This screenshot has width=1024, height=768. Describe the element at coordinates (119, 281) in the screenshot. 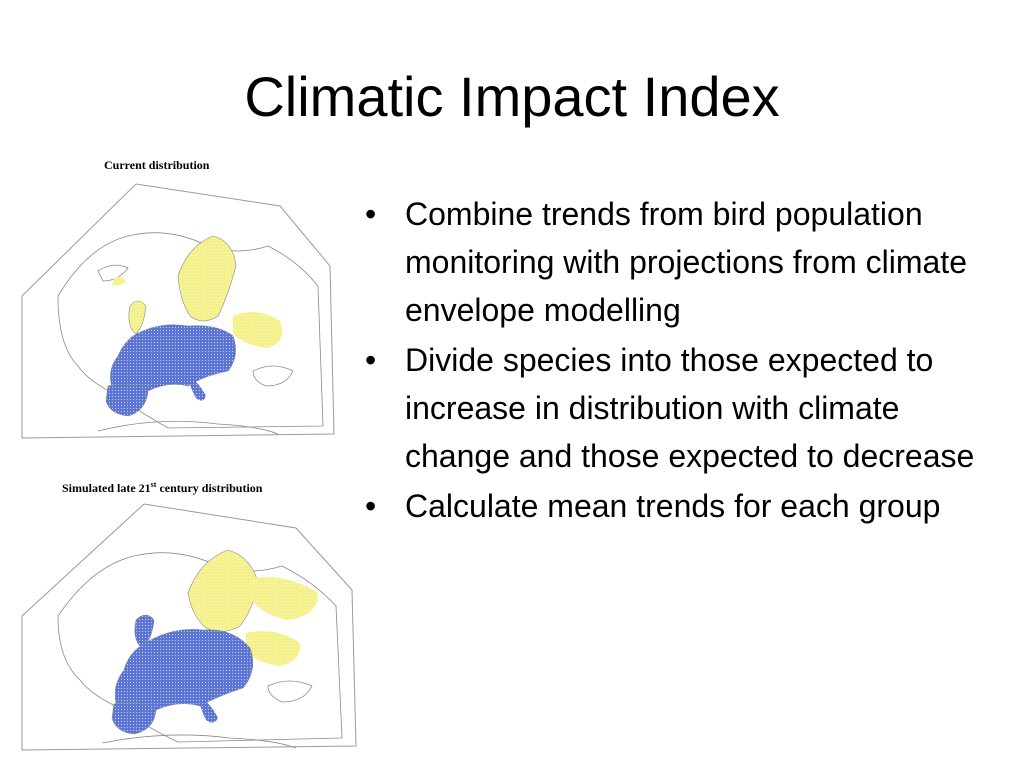

I see `range-iceland` at that location.